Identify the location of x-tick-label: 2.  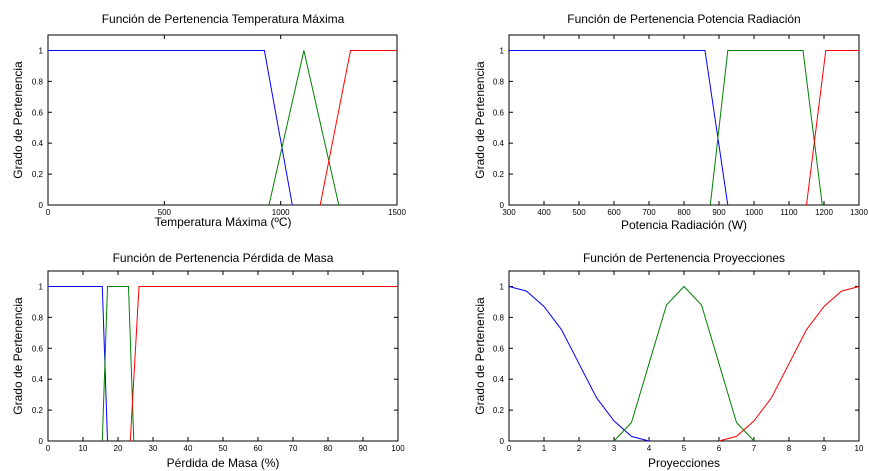
(579, 448).